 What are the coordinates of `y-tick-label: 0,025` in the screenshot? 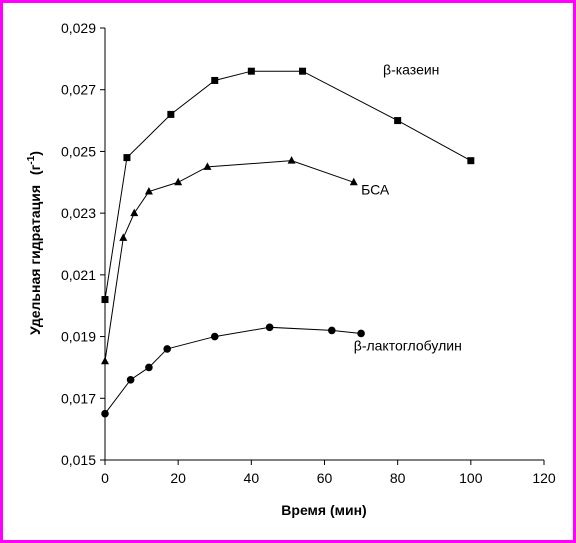 It's located at (78, 151).